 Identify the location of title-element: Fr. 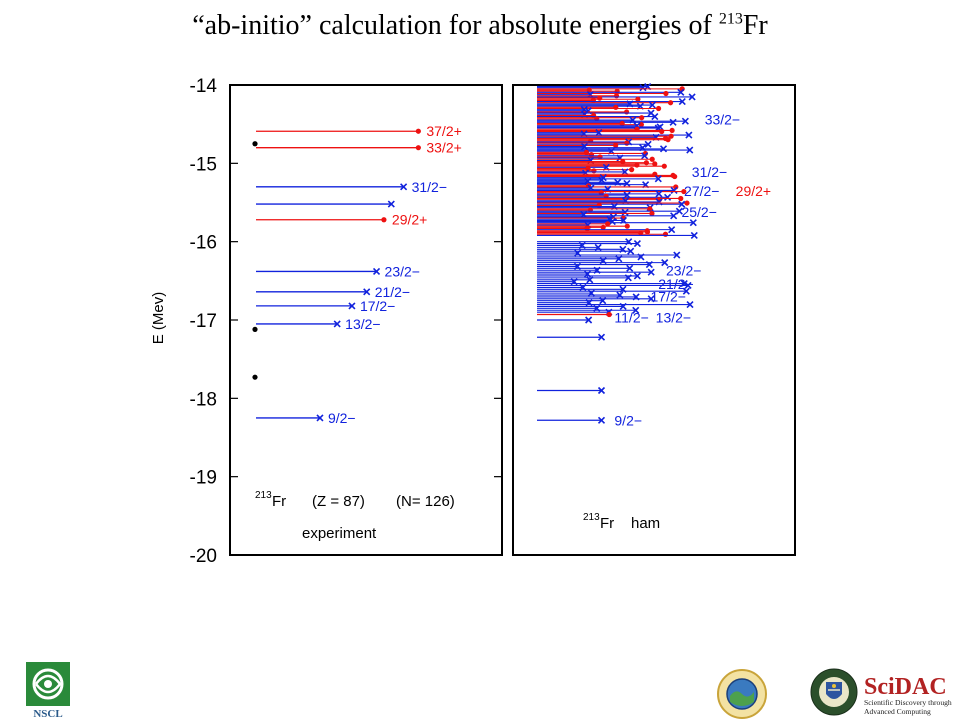
(755, 25).